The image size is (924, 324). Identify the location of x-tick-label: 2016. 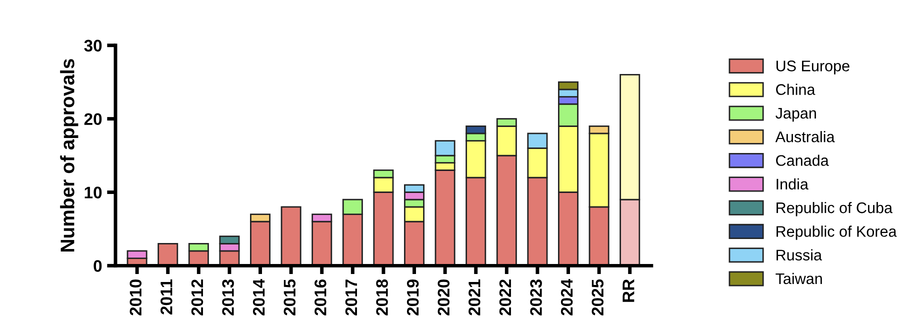
(320, 297).